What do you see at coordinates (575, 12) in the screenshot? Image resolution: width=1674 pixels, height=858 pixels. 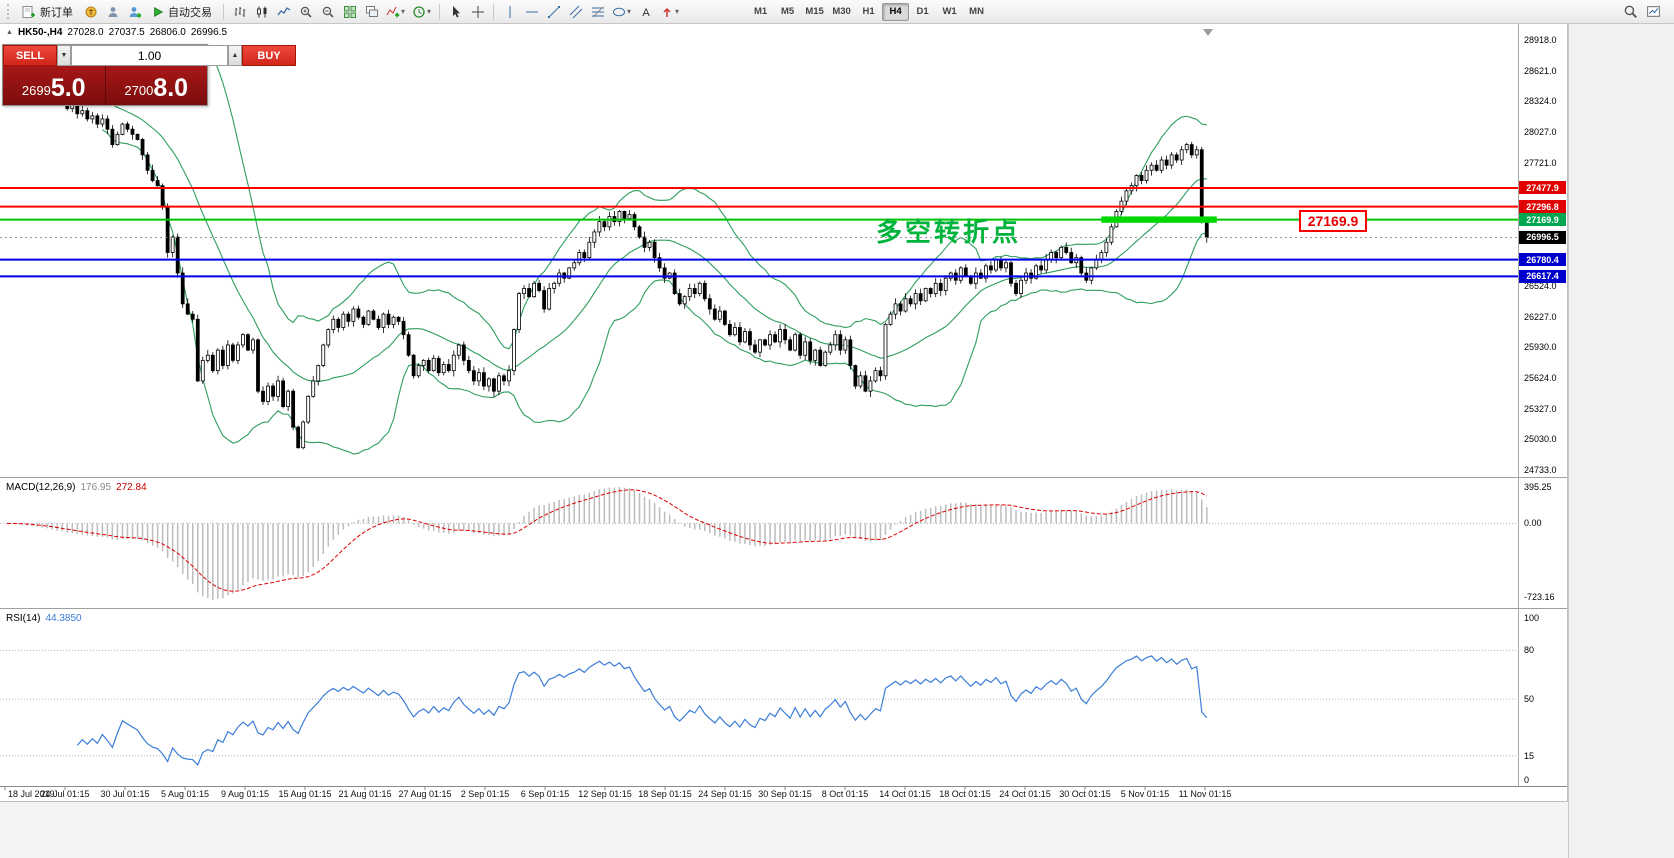 I see `channel-tool-button` at bounding box center [575, 12].